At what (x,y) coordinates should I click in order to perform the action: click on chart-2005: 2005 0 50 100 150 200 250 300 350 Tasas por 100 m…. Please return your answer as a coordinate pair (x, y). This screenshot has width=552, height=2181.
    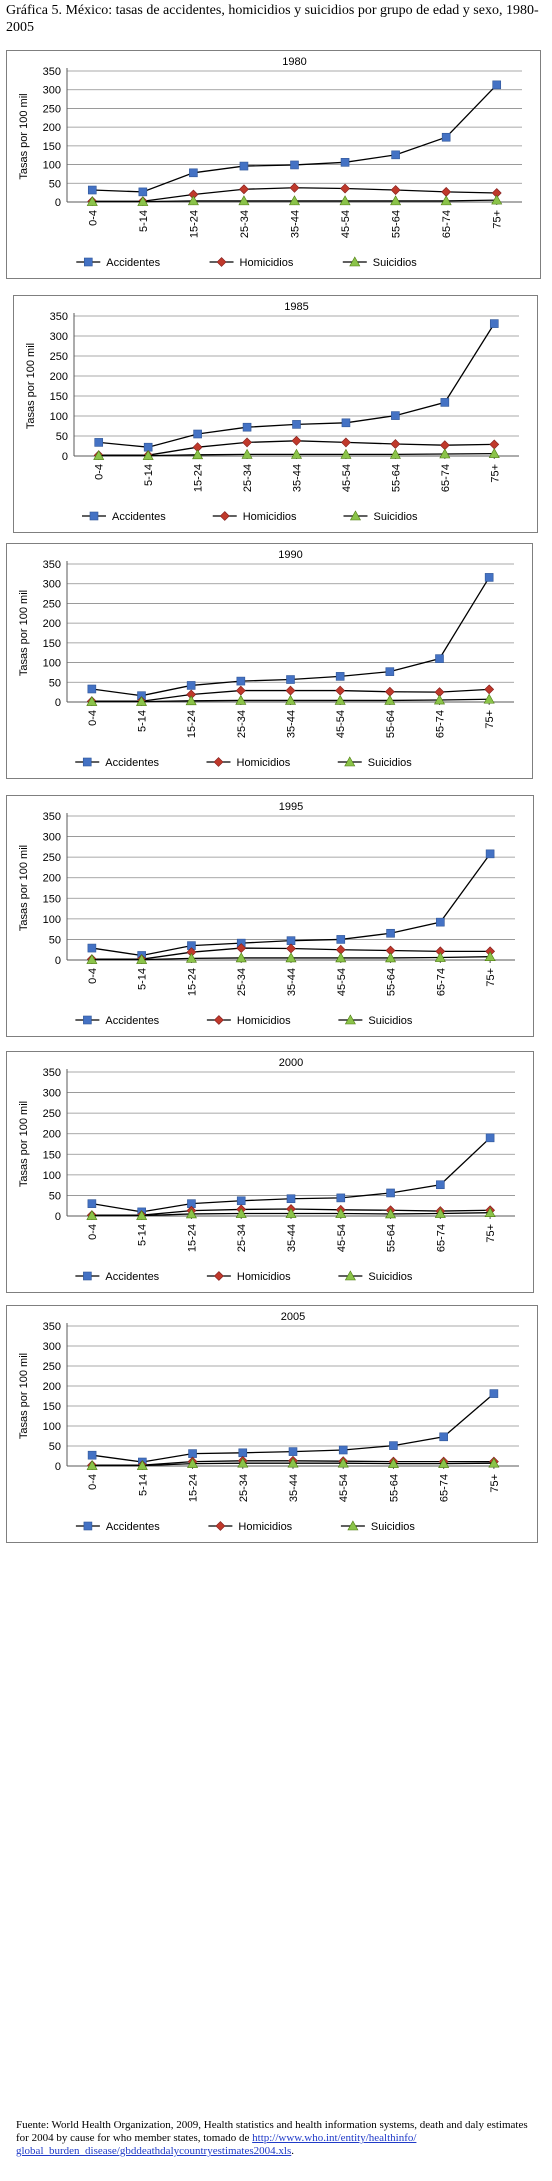
    Looking at the image, I should click on (268, 1422).